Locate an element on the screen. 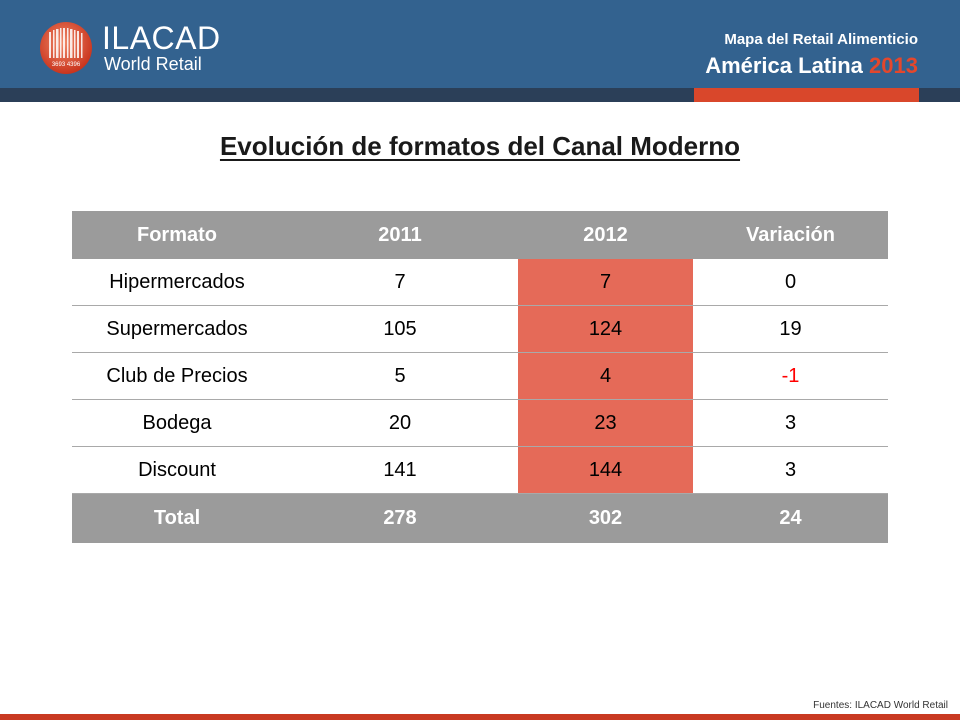  svg-text: 3693 4396 is located at coordinates (66, 65).